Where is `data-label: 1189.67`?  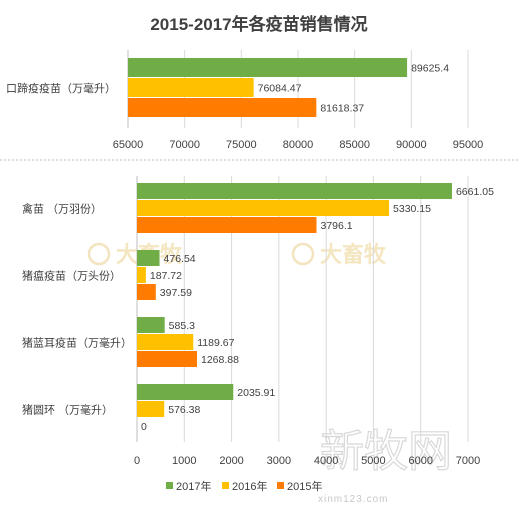
data-label: 1189.67 is located at coordinates (215, 343).